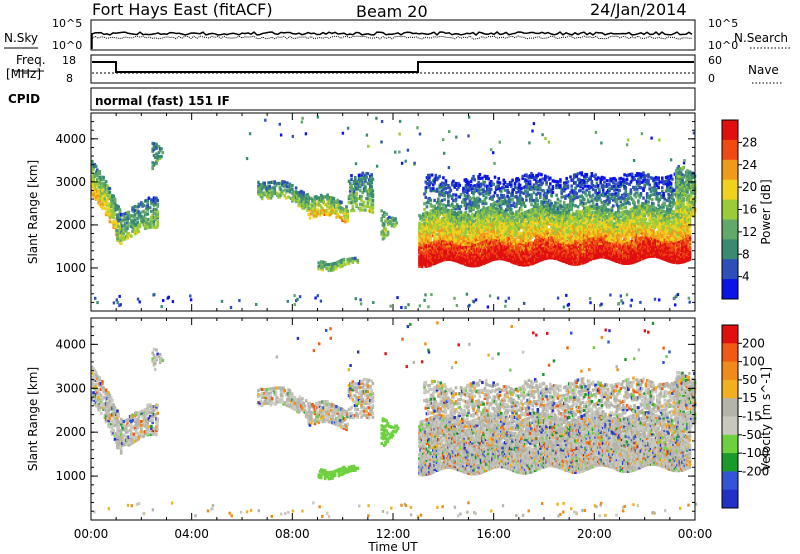 Image resolution: width=800 pixels, height=554 pixels. What do you see at coordinates (397, 34) in the screenshot?
I see `nsky-panel: N.Sky 10^5 10^0 10^5 10^0 N.Search` at bounding box center [397, 34].